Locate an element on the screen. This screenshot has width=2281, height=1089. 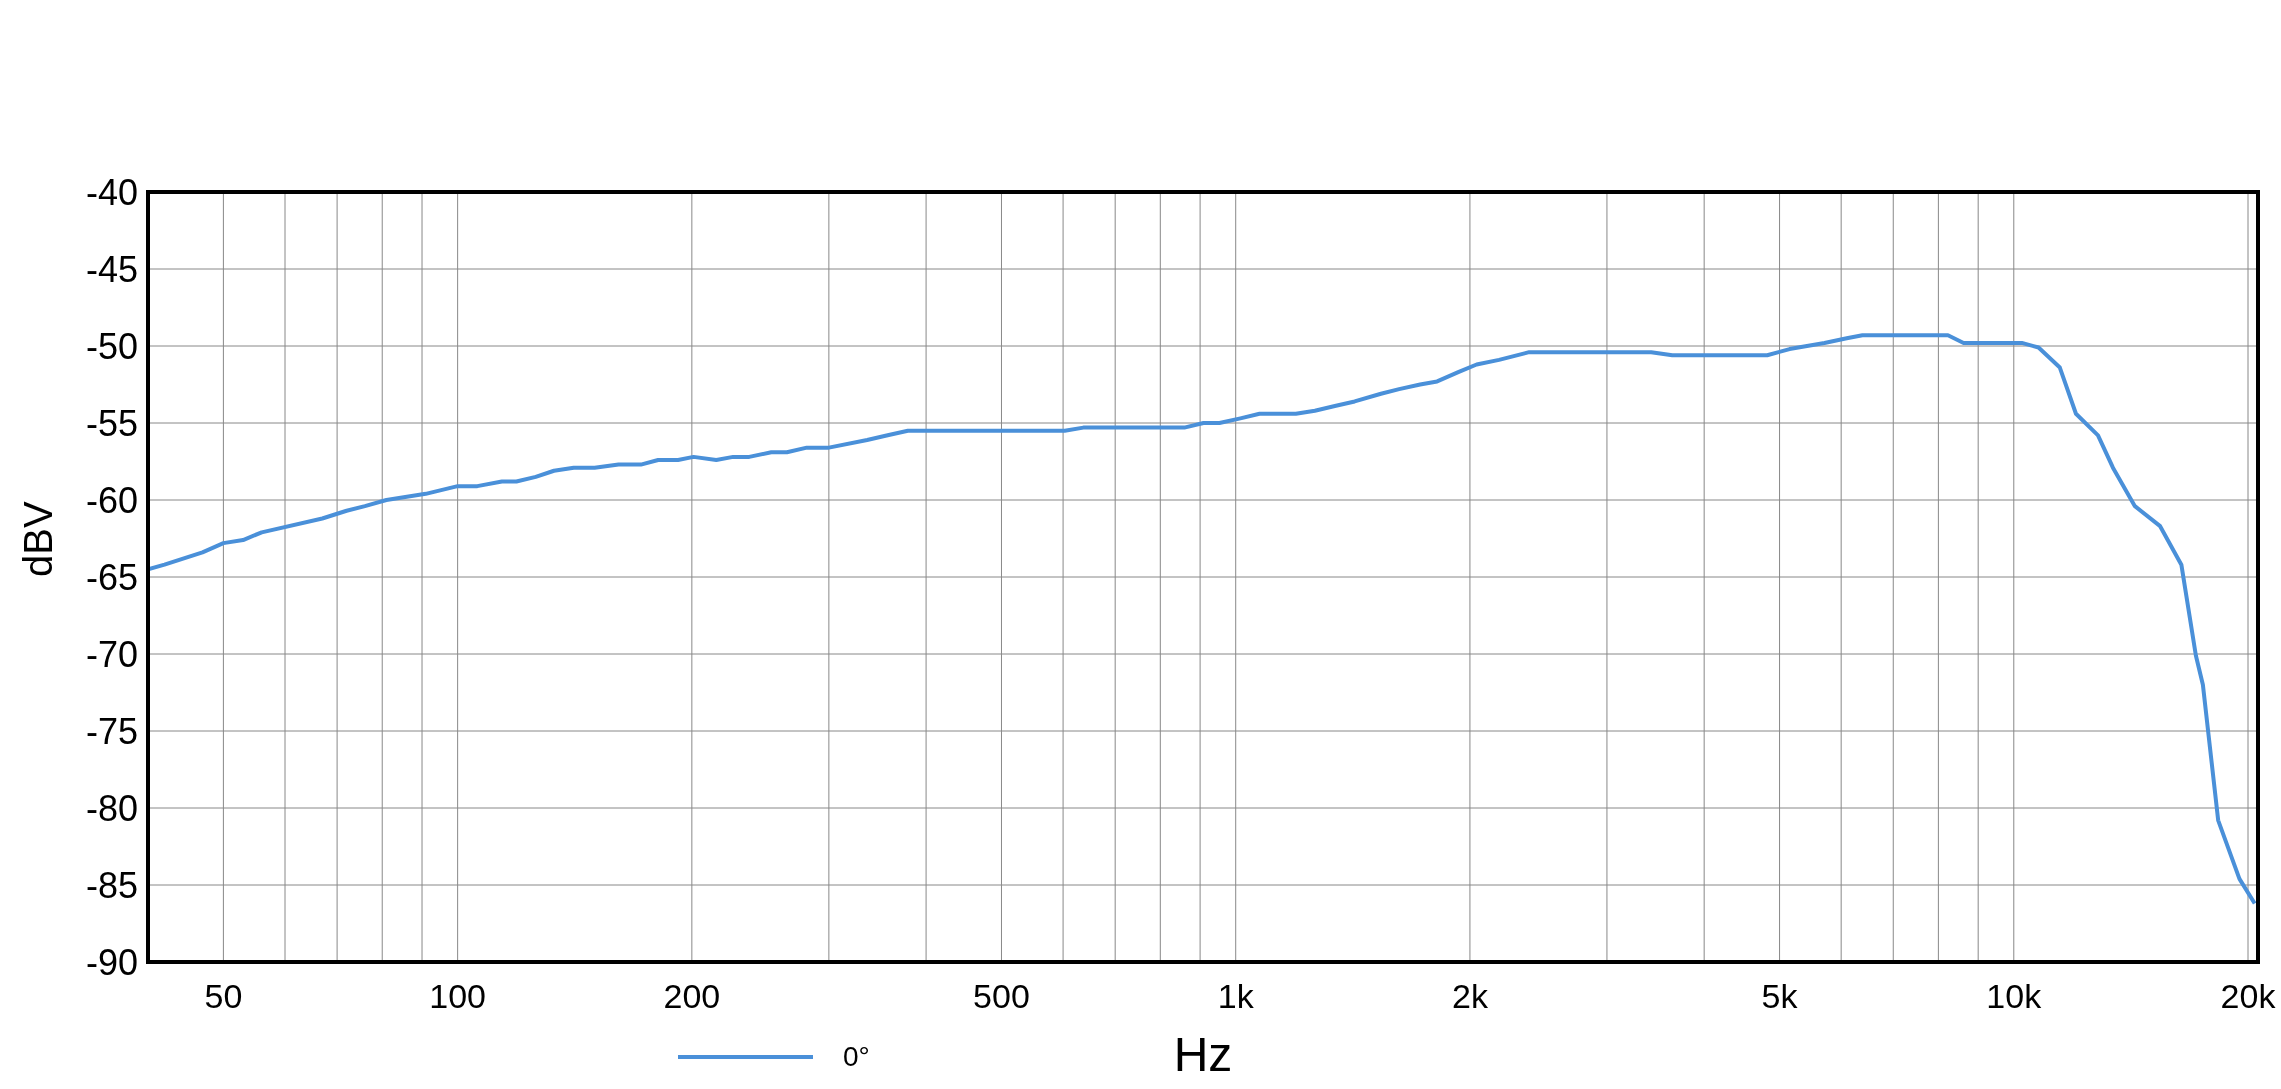
y-tick-label: -40 is located at coordinates (111, 192).